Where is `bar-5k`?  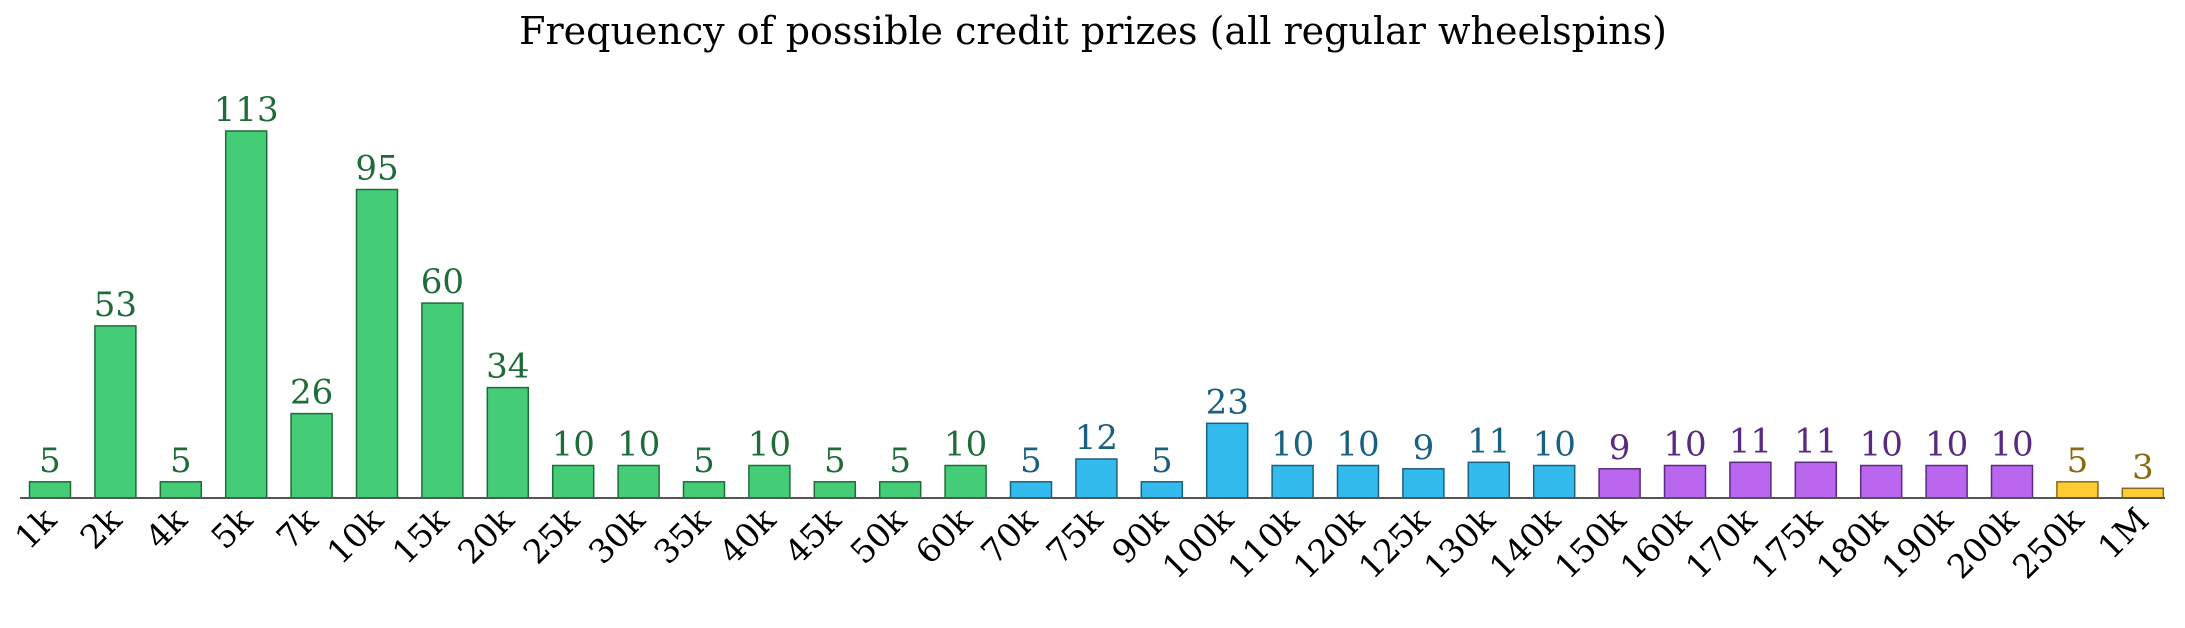
bar-5k is located at coordinates (246, 314).